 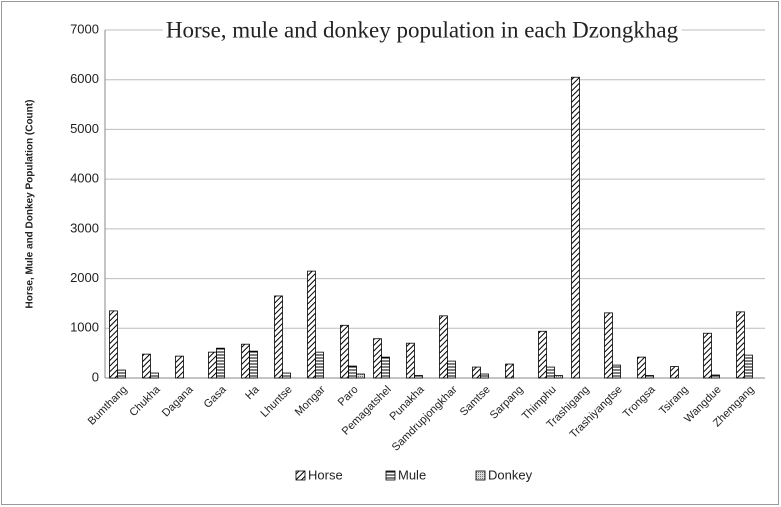 I want to click on legend-label: Horse, so click(x=325, y=474).